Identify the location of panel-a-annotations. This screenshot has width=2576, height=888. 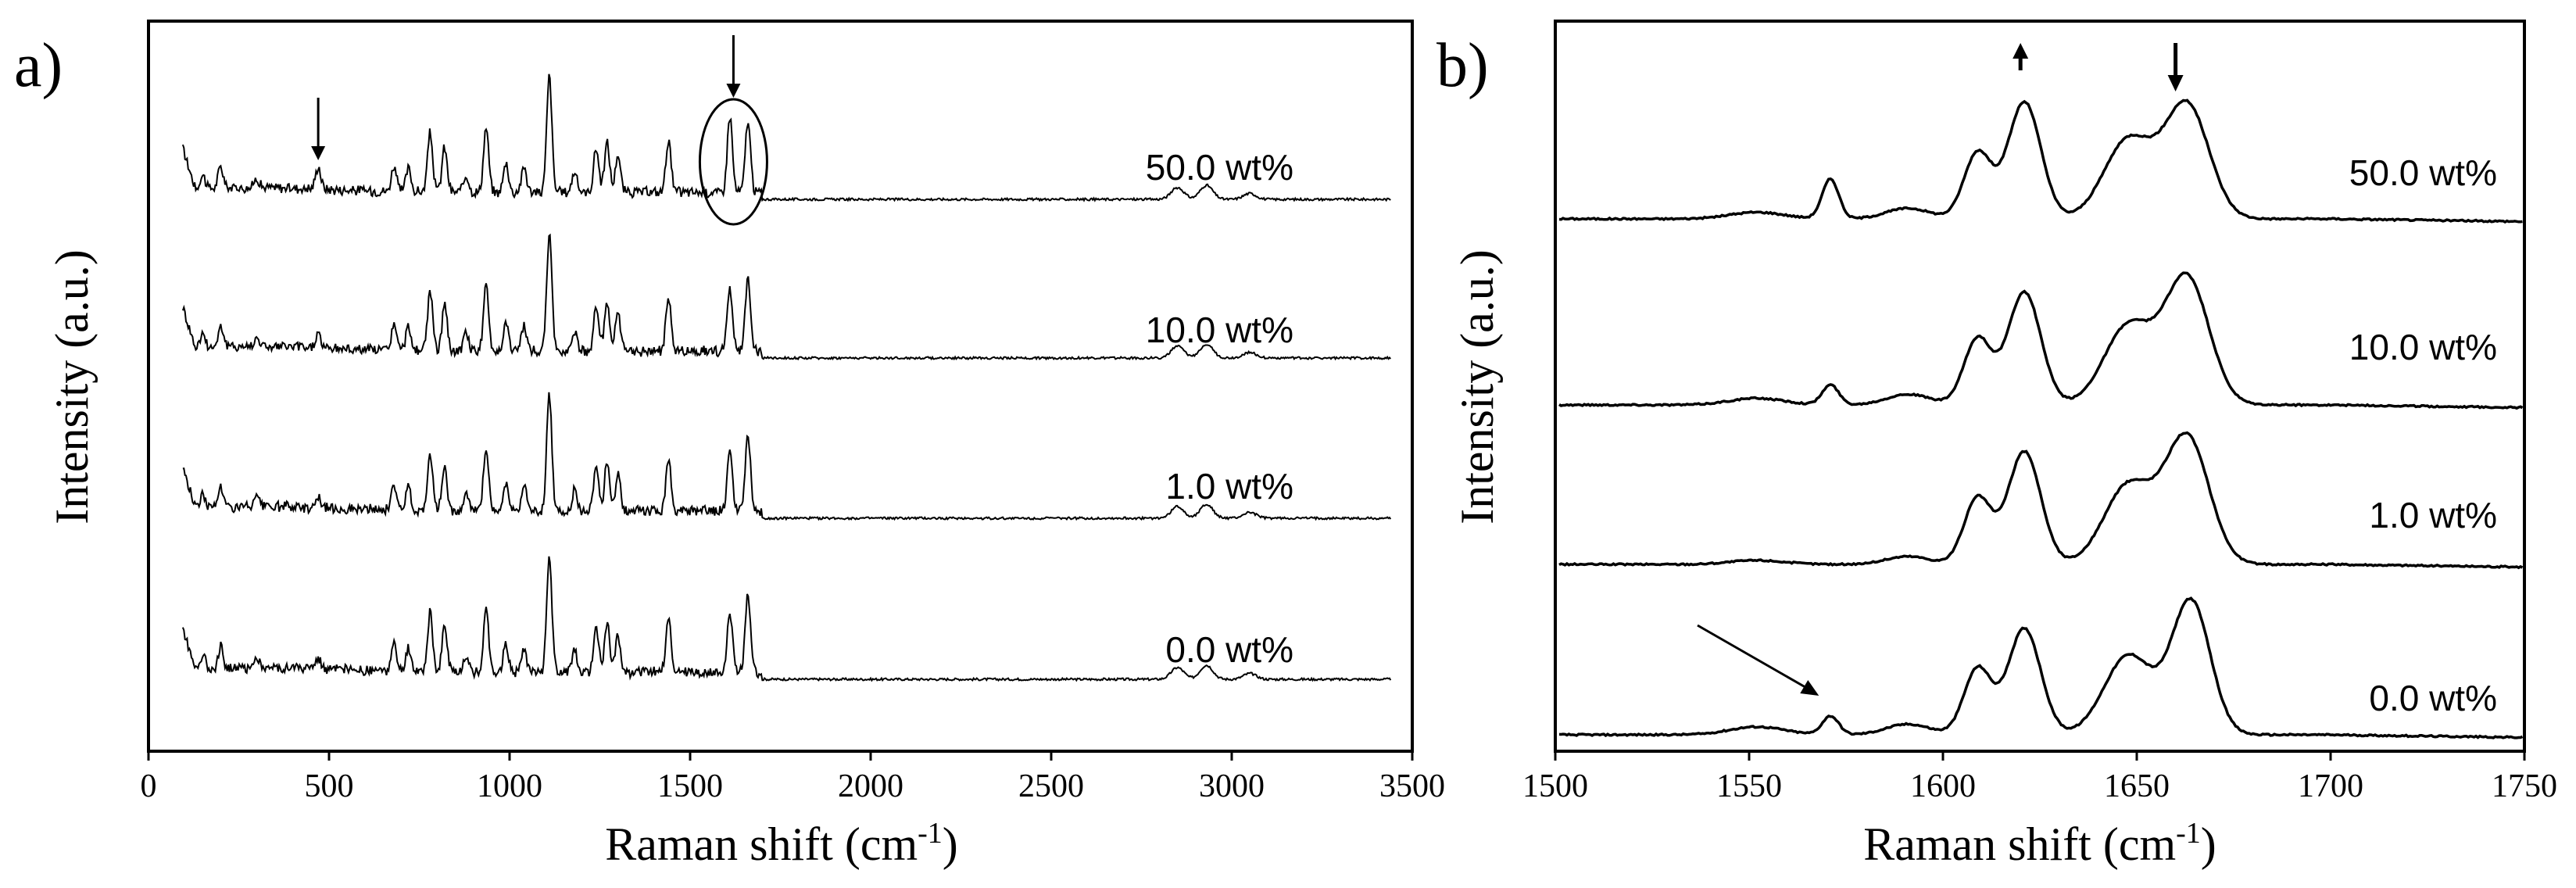
(539, 130).